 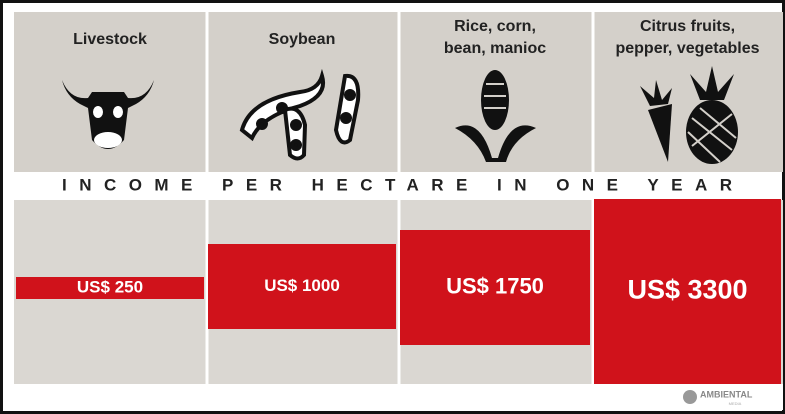 I want to click on column-title: Citrus fruits,, so click(x=687, y=26).